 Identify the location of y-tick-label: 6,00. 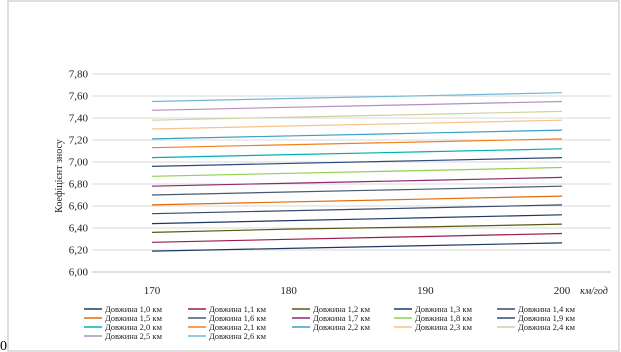
(79, 273).